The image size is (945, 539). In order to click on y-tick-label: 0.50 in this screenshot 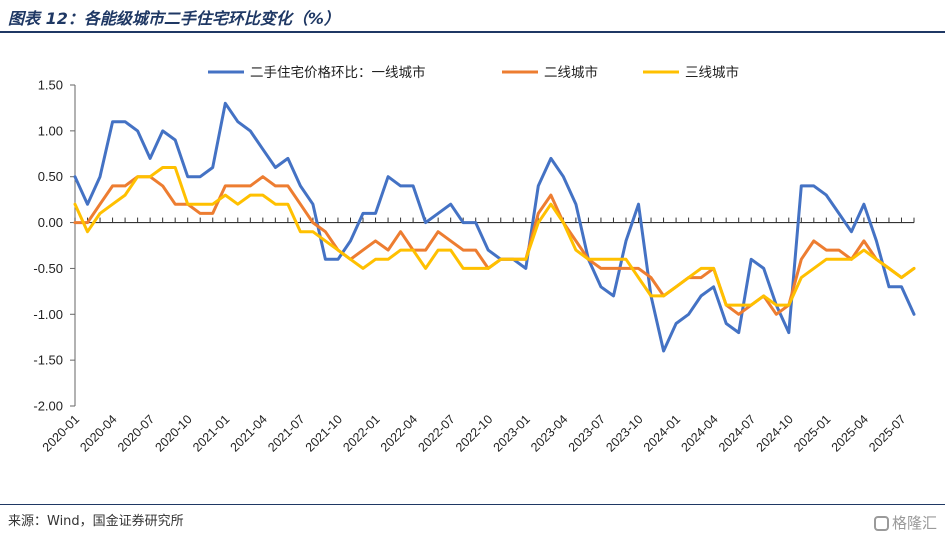, I will do `click(50, 176)`.